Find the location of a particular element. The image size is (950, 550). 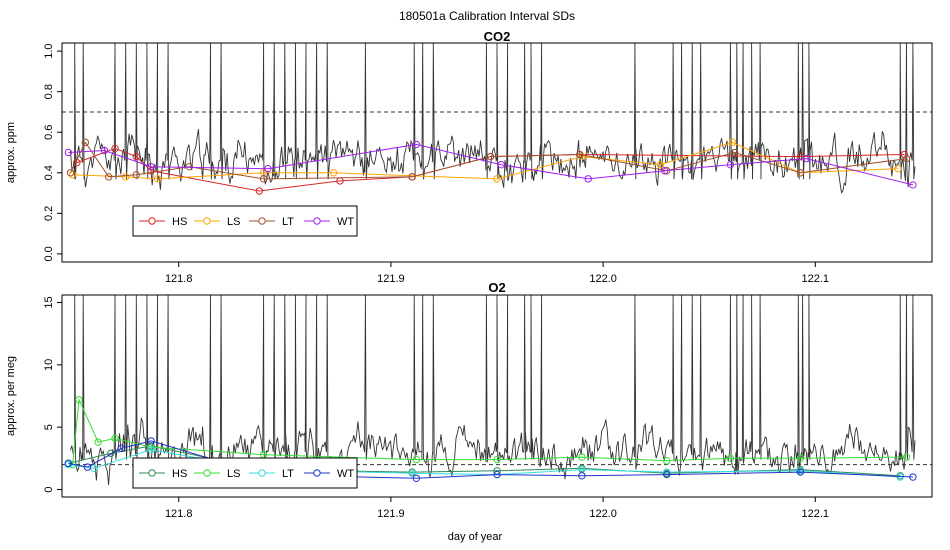

co2-x-tick-label: 122.1 is located at coordinates (816, 279).